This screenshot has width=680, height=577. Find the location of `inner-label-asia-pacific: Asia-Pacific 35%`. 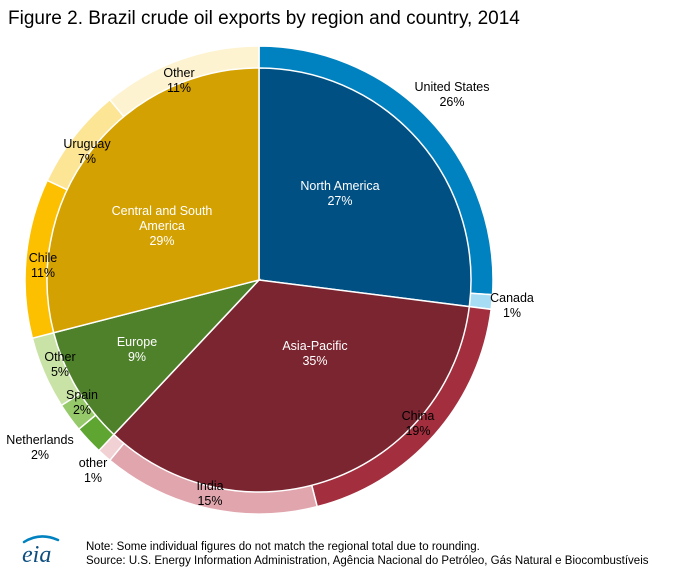

inner-label-asia-pacific: Asia-Pacific 35% is located at coordinates (314, 353).